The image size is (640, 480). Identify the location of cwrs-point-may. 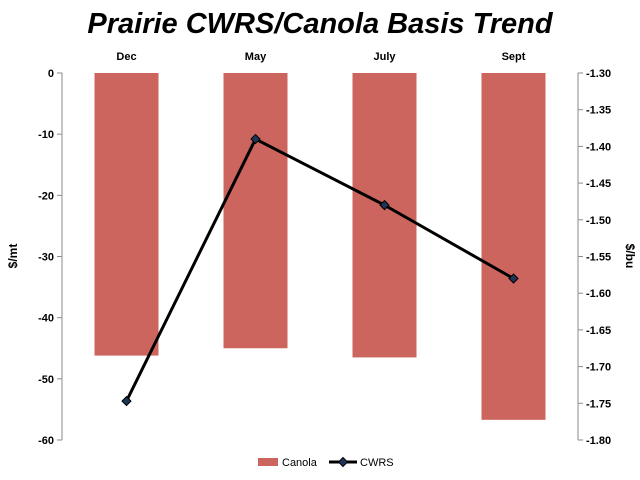
(255, 139).